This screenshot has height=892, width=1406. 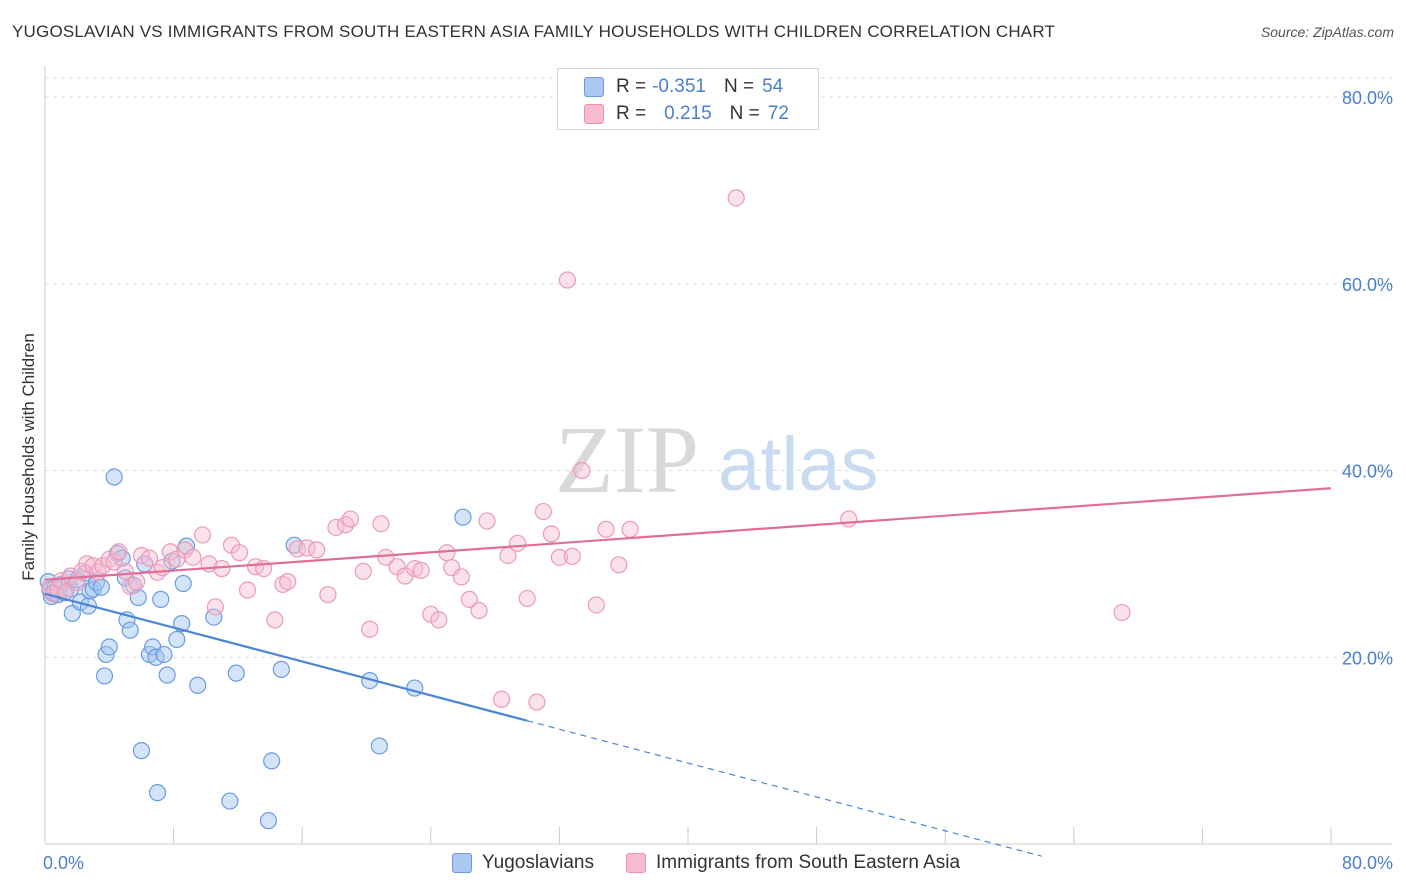 What do you see at coordinates (627, 459) in the screenshot?
I see `watermark-zip: ZIP` at bounding box center [627, 459].